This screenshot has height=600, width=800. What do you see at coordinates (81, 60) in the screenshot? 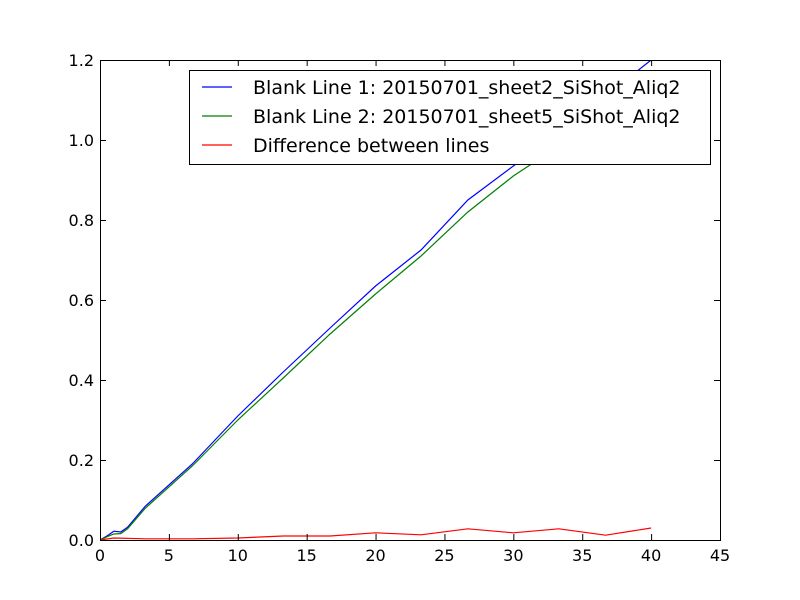
I see `y-tick-label: 1.2` at bounding box center [81, 60].